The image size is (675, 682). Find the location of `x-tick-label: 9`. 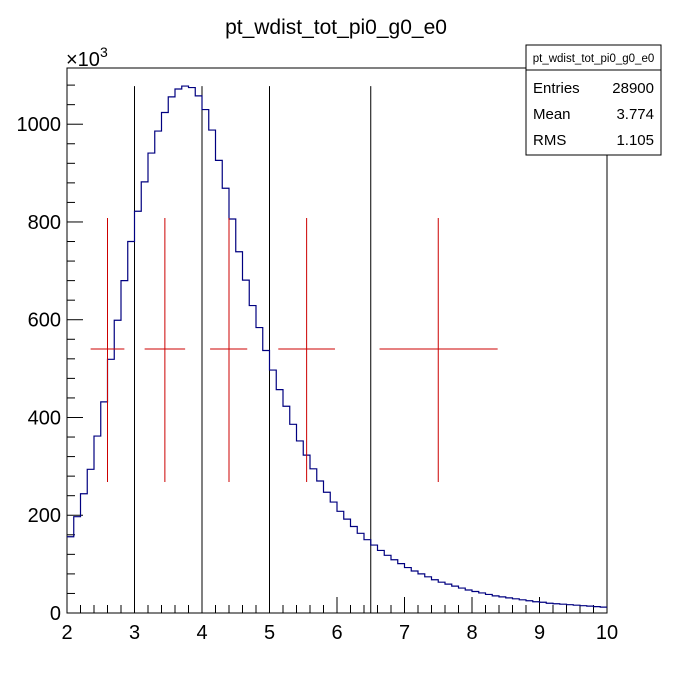

x-tick-label: 9 is located at coordinates (539, 633).